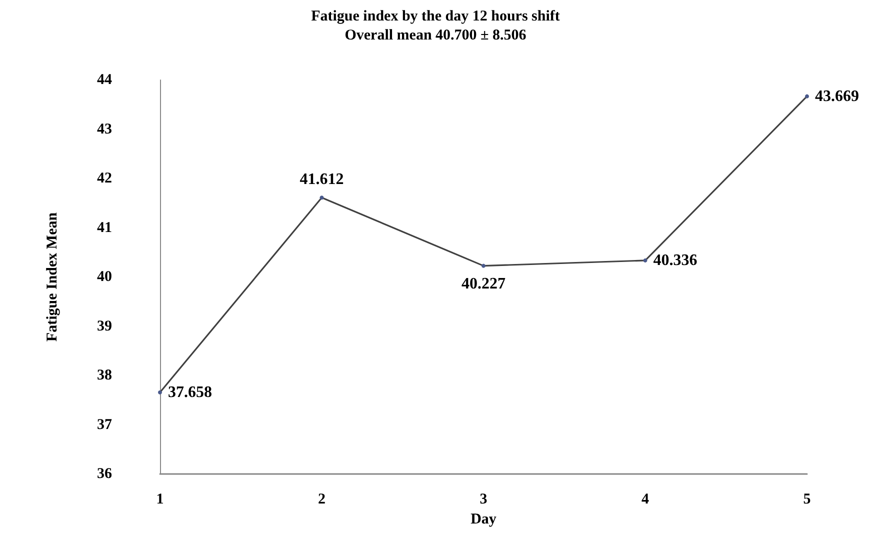 The image size is (871, 543). What do you see at coordinates (52, 277) in the screenshot?
I see `y-axis-title: Fatigue Index Mean` at bounding box center [52, 277].